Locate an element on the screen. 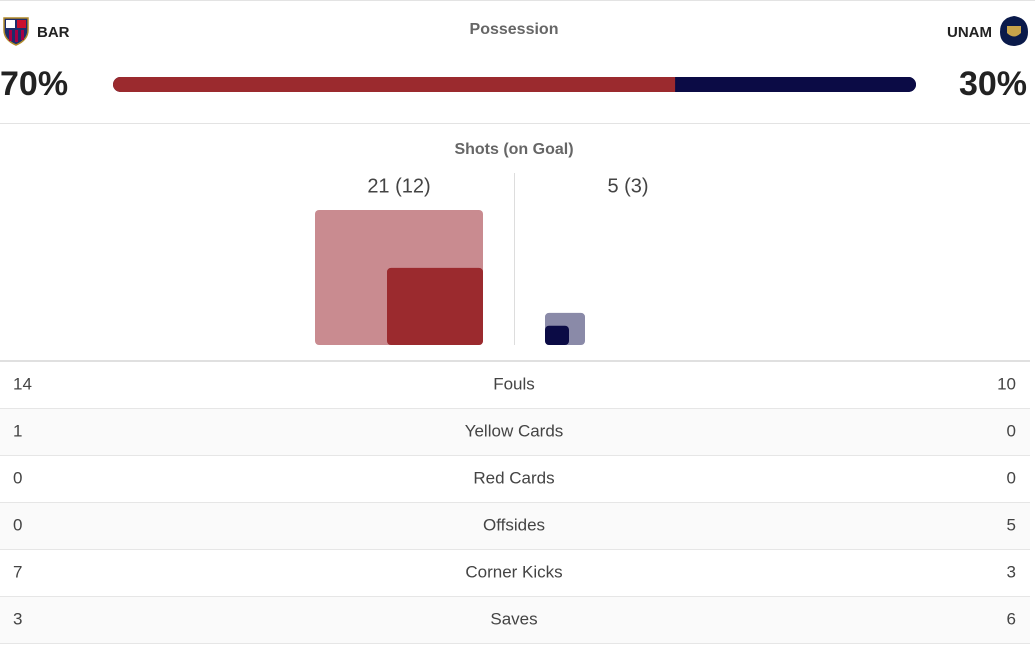 This screenshot has height=648, width=1035. stat-name: Offsides is located at coordinates (514, 524).